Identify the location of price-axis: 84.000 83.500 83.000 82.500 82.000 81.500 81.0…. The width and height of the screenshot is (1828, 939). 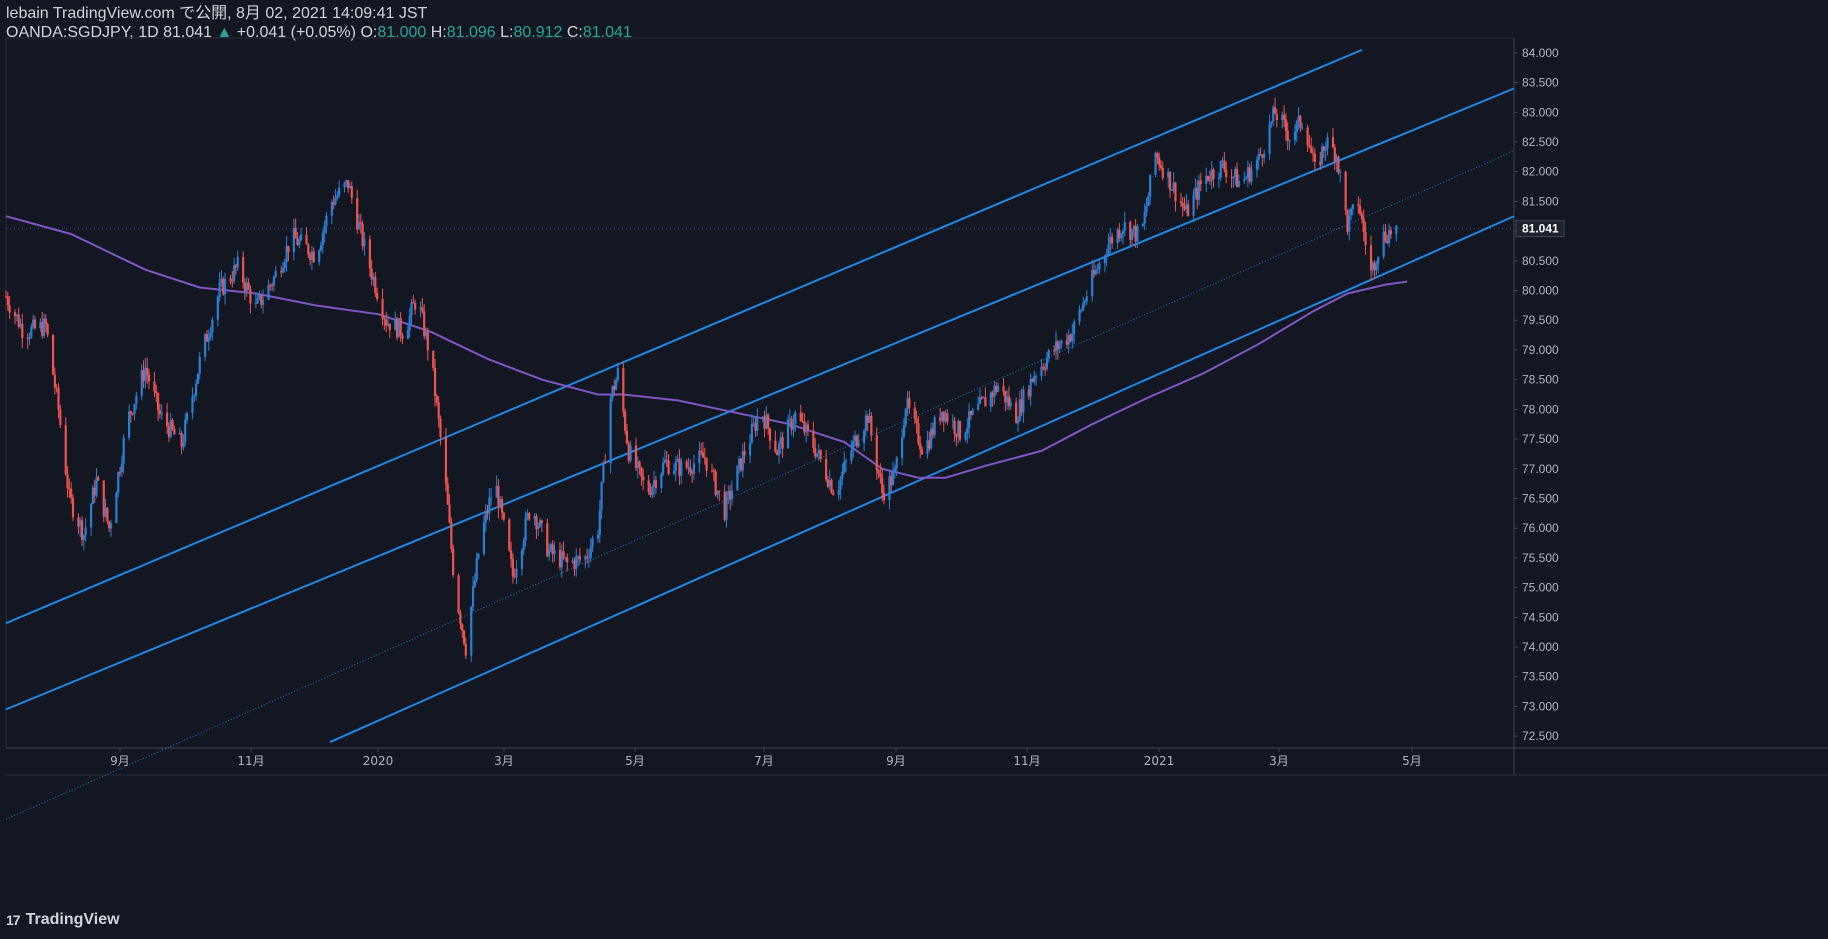
(1539, 394).